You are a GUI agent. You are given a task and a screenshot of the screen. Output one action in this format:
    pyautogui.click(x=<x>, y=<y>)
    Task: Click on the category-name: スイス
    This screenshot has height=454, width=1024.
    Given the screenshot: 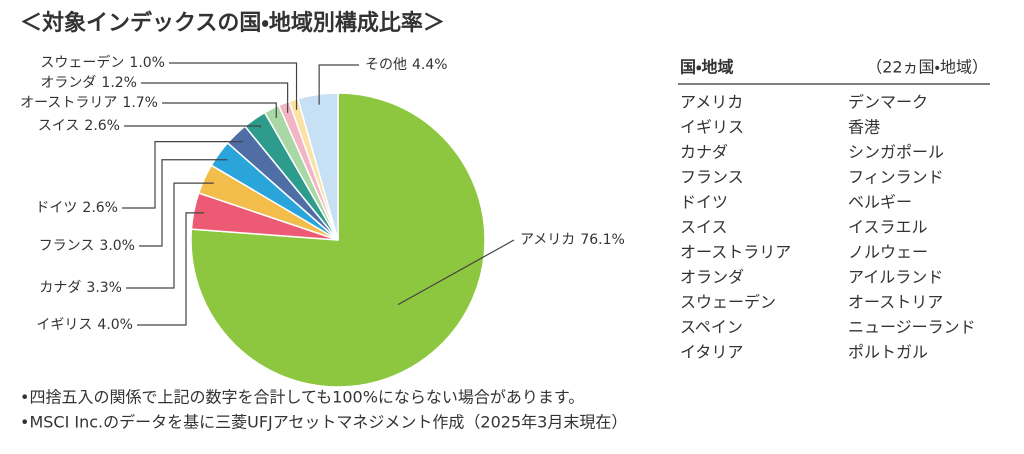 What is the action you would take?
    pyautogui.click(x=59, y=126)
    